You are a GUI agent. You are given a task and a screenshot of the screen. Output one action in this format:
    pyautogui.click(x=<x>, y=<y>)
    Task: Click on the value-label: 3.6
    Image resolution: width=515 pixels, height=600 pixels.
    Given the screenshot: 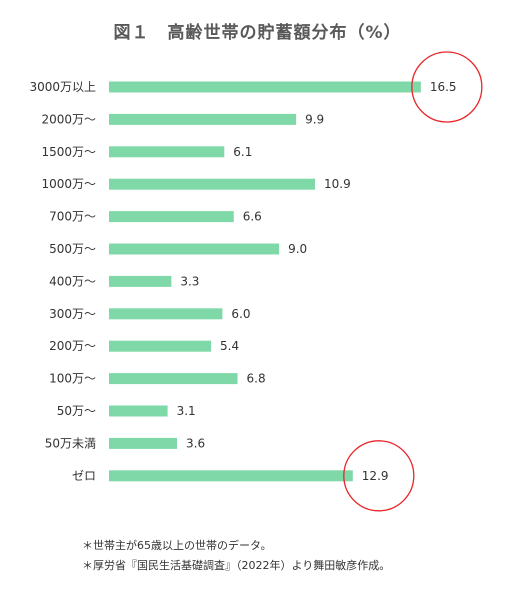 What is the action you would take?
    pyautogui.click(x=195, y=443)
    